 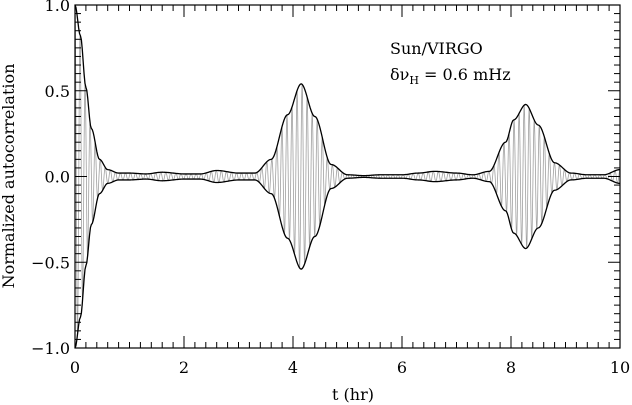 What do you see at coordinates (402, 367) in the screenshot?
I see `x-tick-label: 6` at bounding box center [402, 367].